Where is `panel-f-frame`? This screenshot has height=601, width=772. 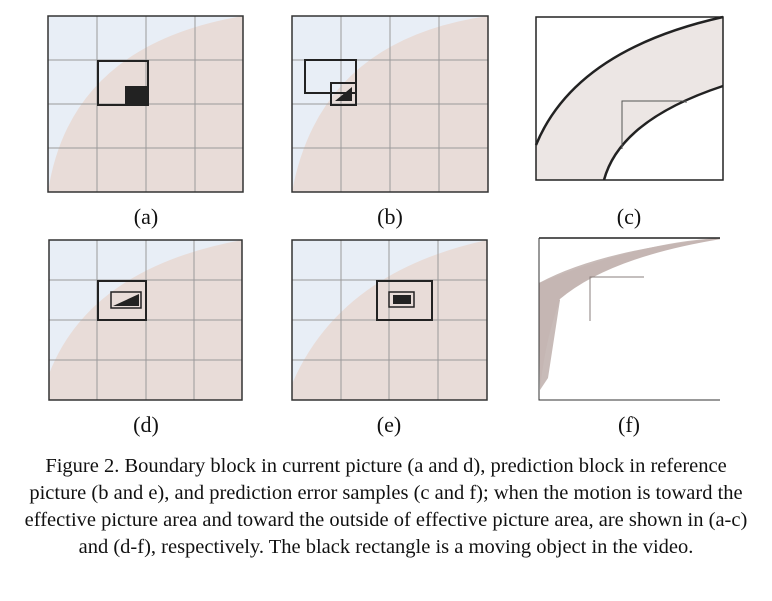
panel-f-frame is located at coordinates (629, 319).